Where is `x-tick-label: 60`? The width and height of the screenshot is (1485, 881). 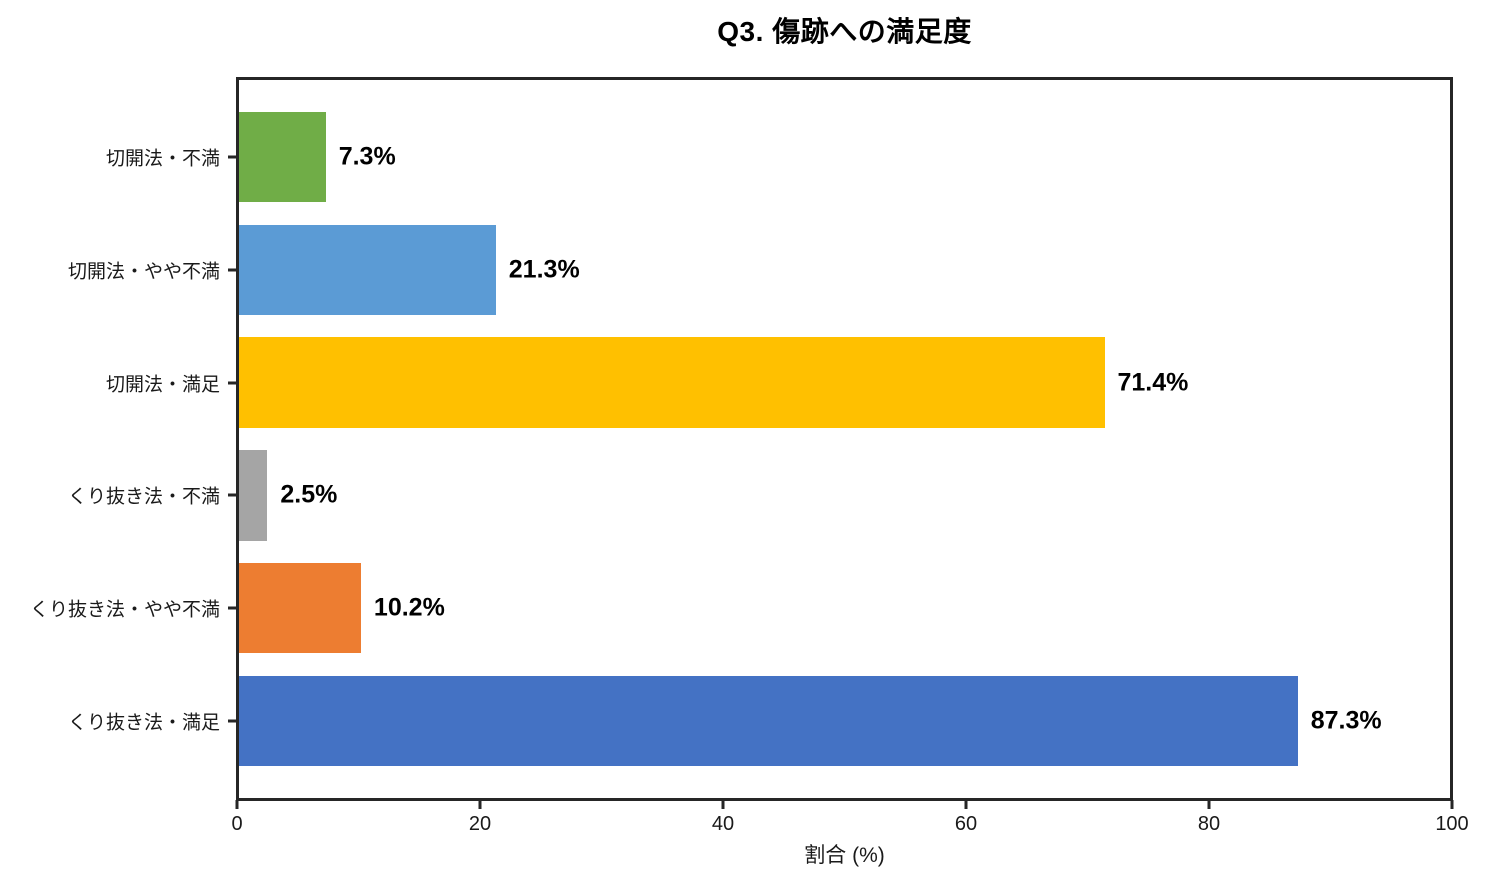
x-tick-label: 60 is located at coordinates (966, 824).